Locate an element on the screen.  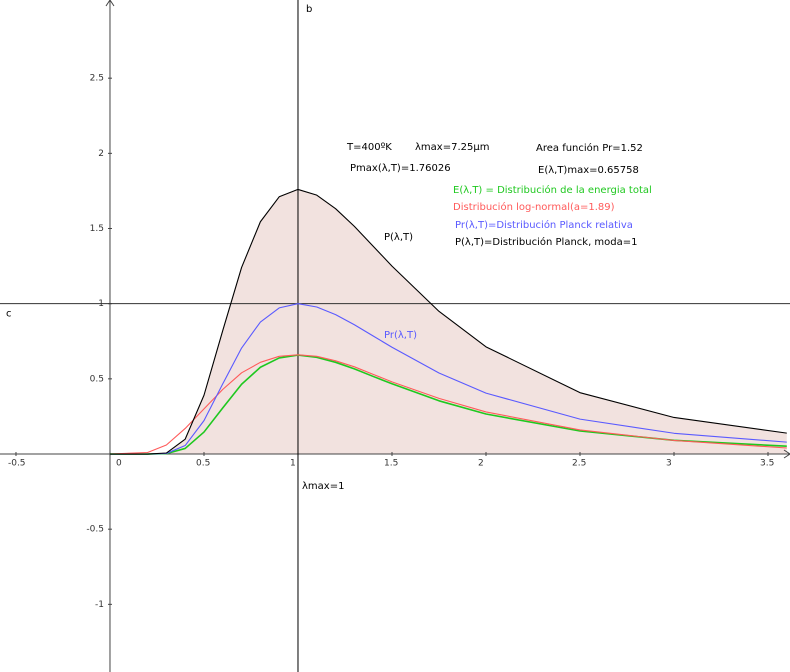
curve-label: Pr(λ,T) is located at coordinates (400, 335).